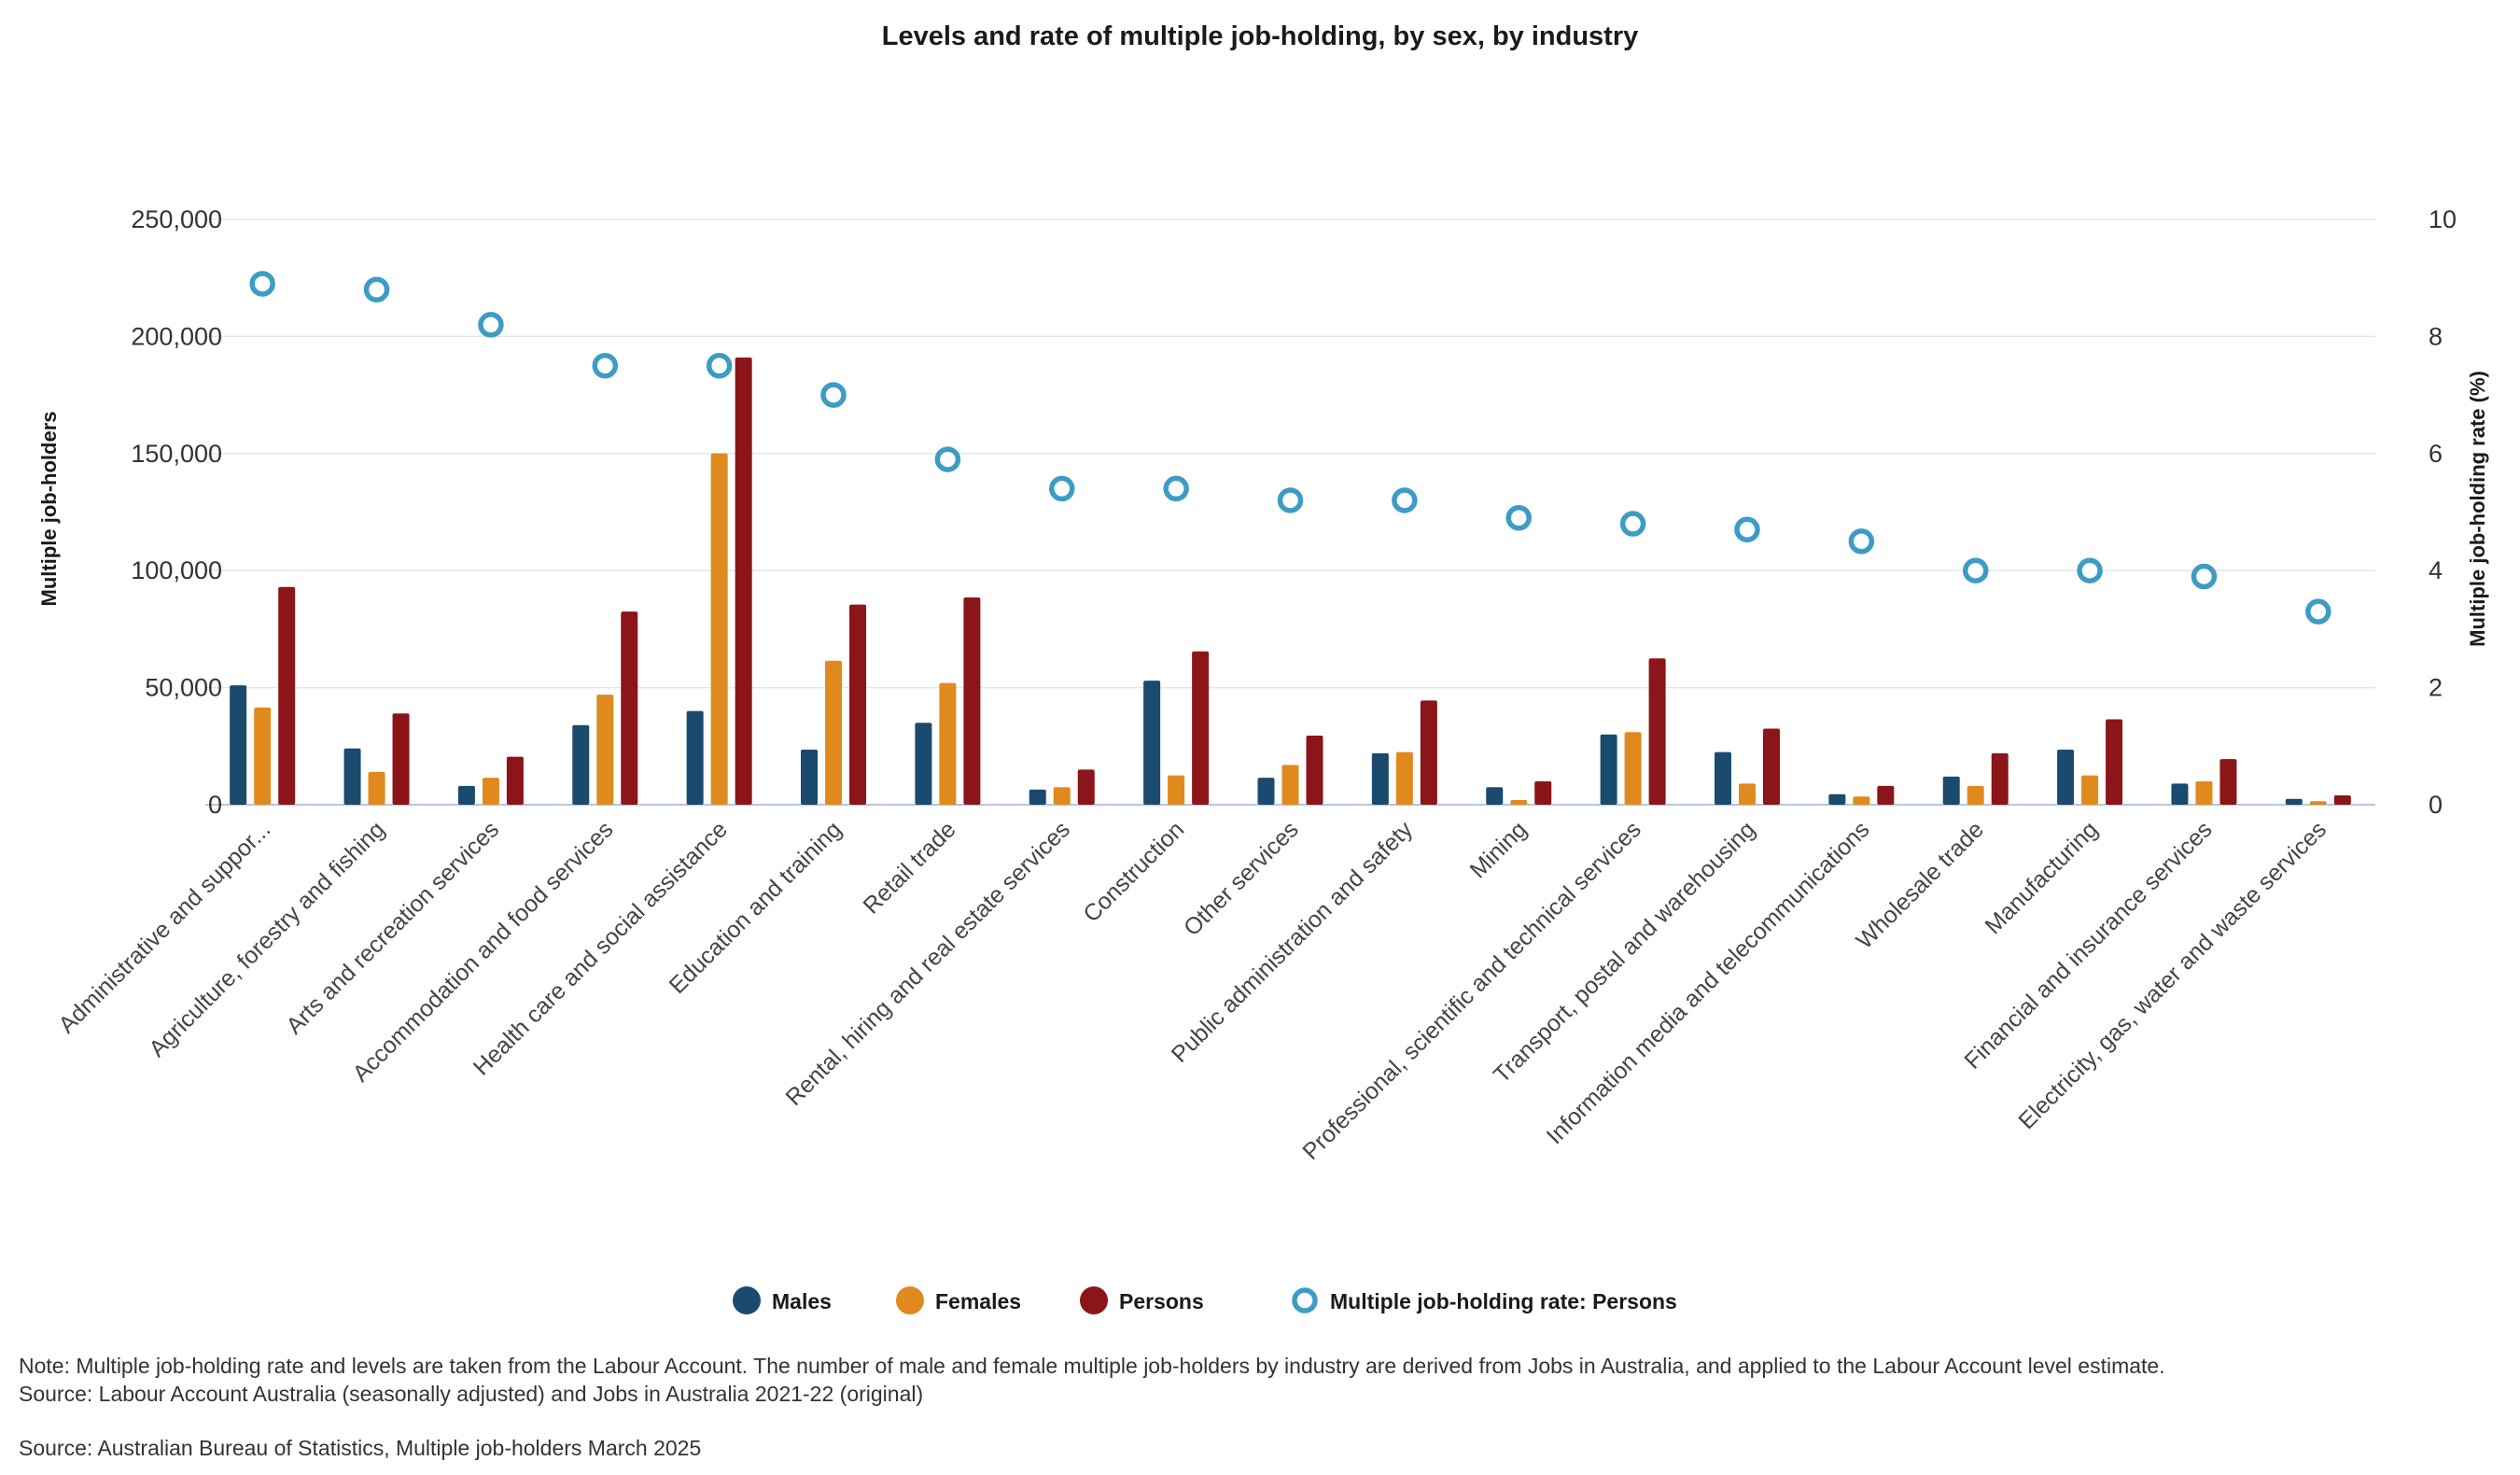  I want to click on y-tick-label: 200,000, so click(176, 336).